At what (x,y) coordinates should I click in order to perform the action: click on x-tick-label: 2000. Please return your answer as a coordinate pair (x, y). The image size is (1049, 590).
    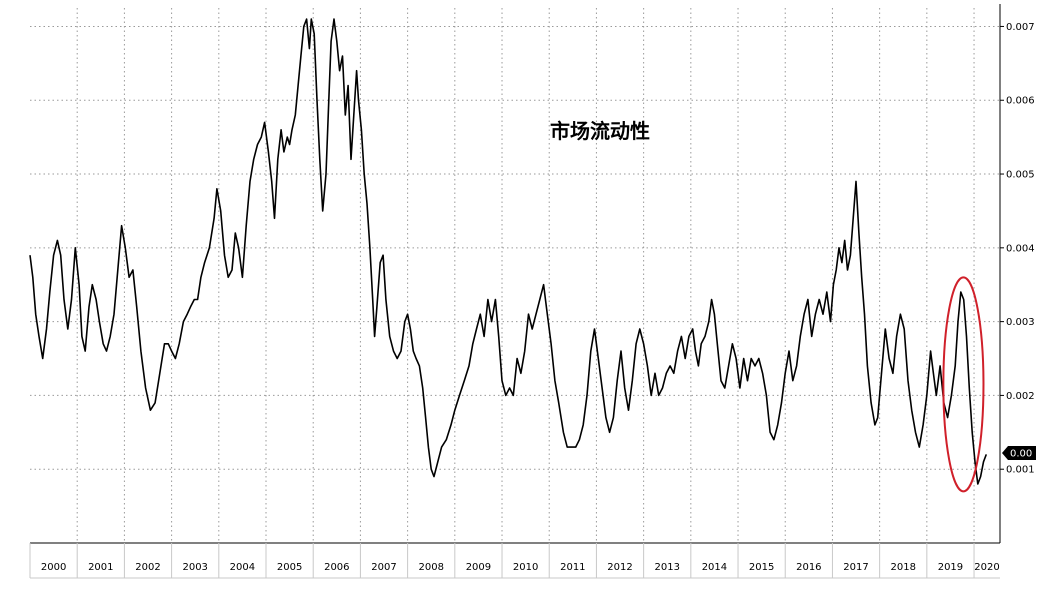
    Looking at the image, I should click on (53, 567).